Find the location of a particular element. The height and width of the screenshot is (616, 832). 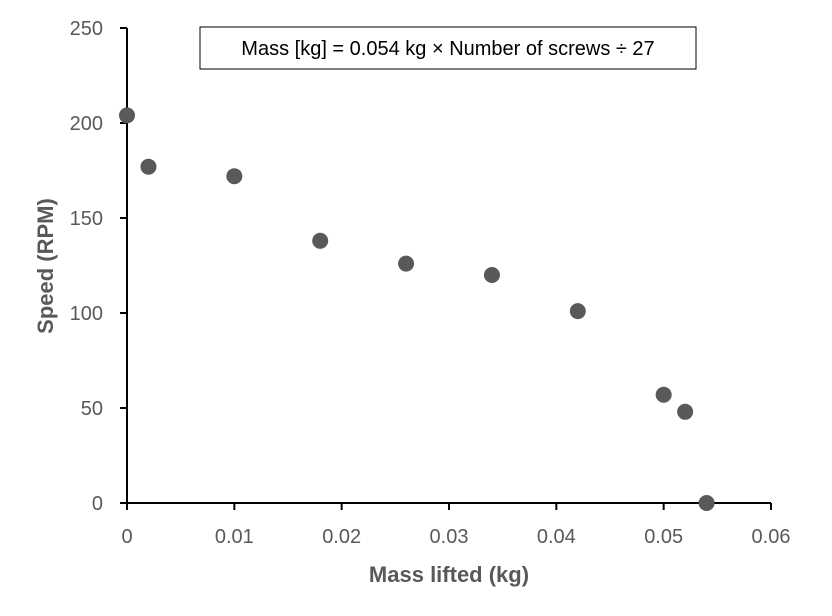

x-ticks: 0 0.01 0.02 0.03 0.04 0.05 0.06 is located at coordinates (455, 525).